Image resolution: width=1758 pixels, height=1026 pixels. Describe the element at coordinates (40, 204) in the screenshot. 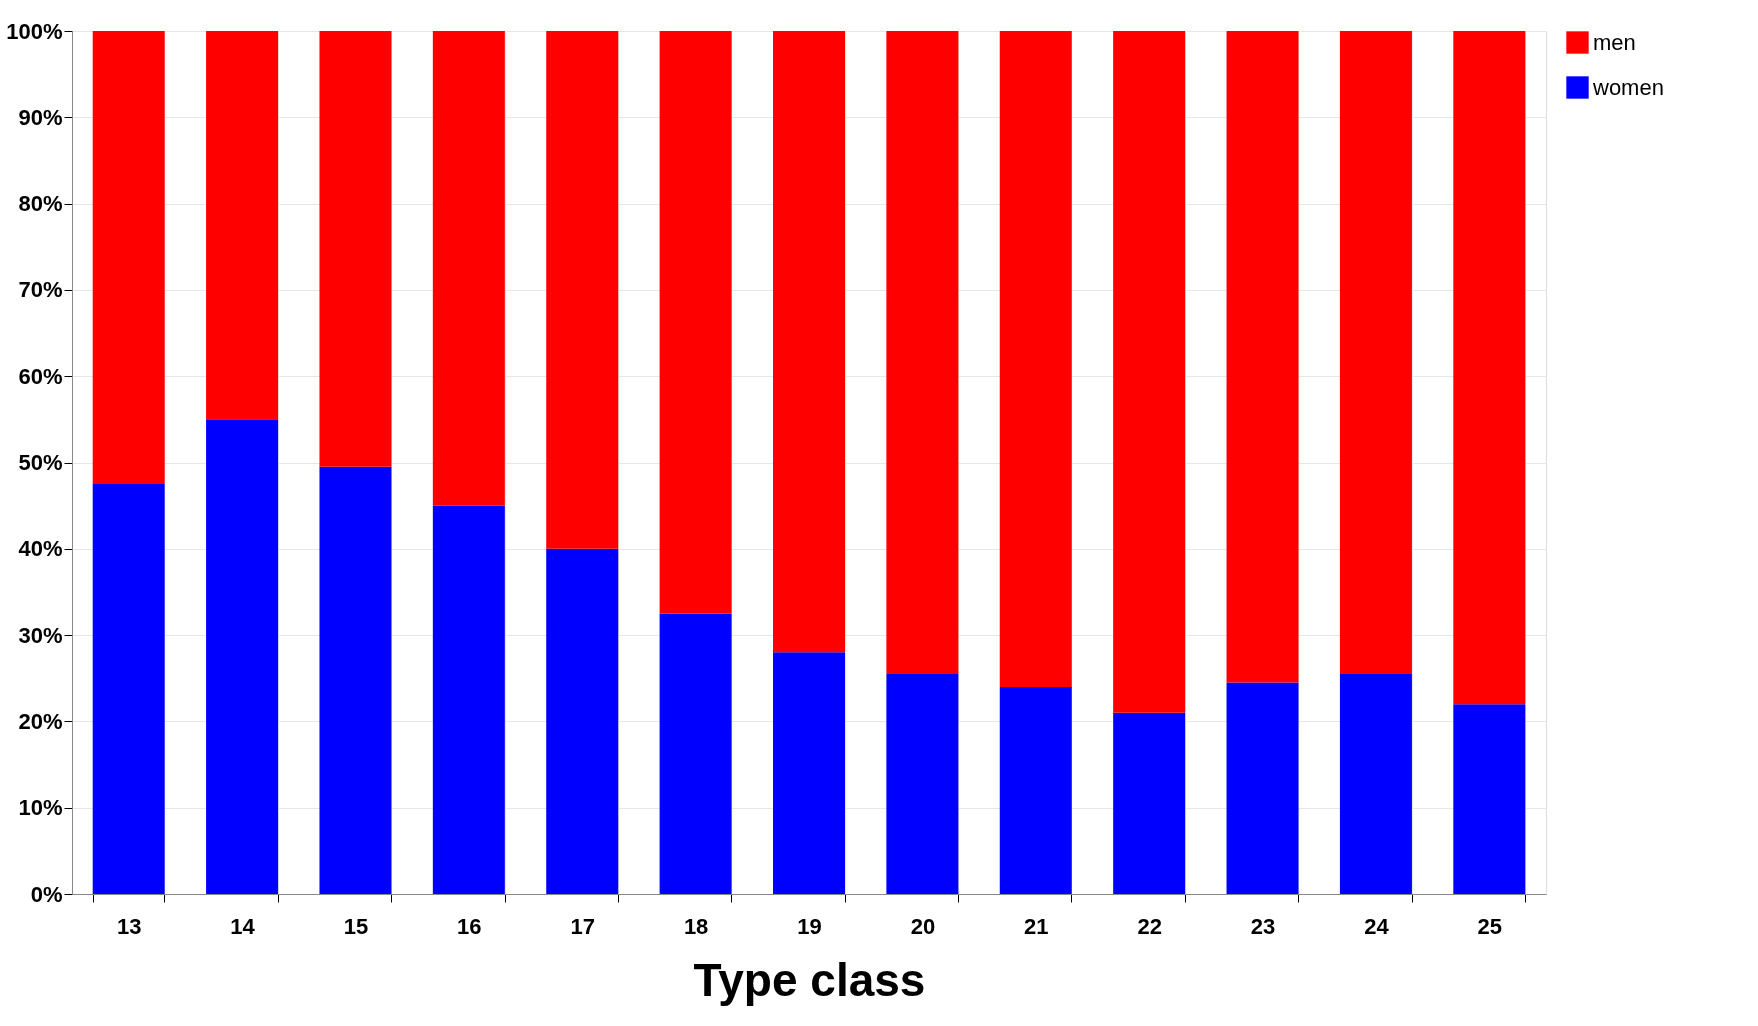

I see `y-tick-label: 80%` at that location.